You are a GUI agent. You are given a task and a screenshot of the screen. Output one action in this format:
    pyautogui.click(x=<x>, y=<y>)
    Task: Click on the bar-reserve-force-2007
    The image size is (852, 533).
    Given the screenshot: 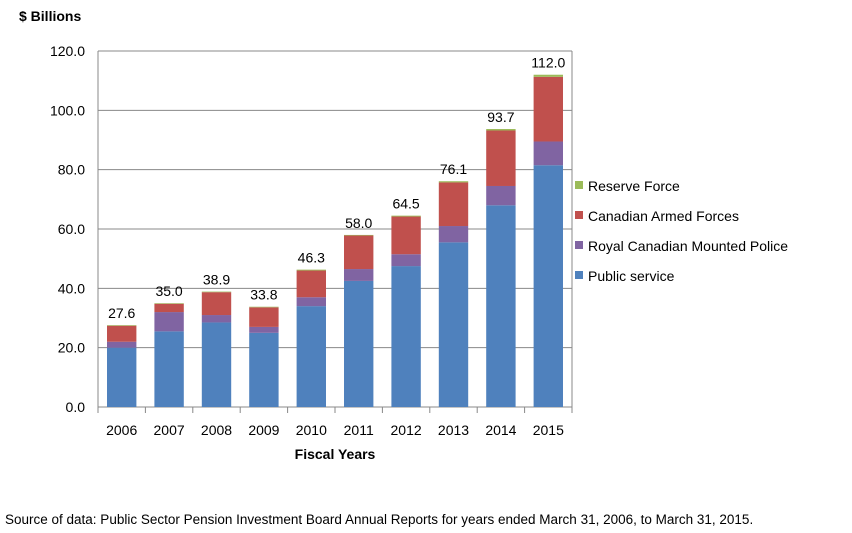 What is the action you would take?
    pyautogui.click(x=169, y=303)
    